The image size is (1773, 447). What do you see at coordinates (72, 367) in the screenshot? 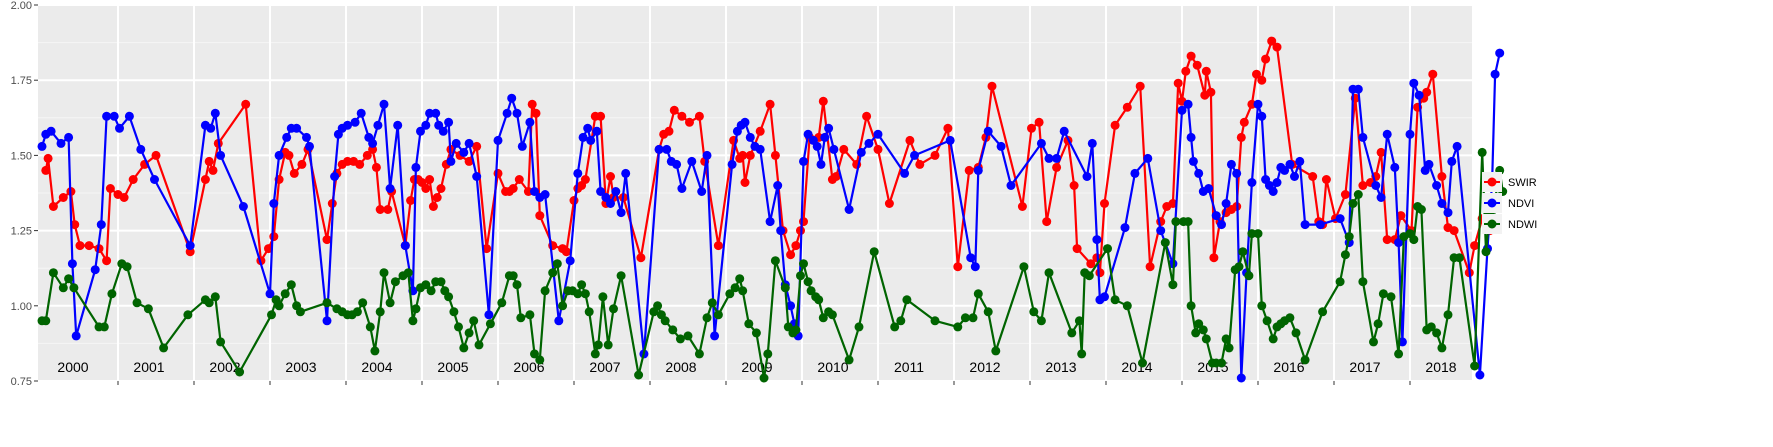
I see `year-label: 2000` at bounding box center [72, 367].